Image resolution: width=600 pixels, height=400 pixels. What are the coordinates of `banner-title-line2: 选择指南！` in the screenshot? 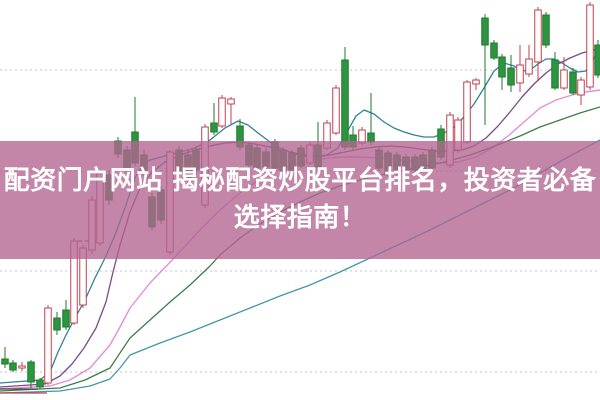 It's located at (300, 218).